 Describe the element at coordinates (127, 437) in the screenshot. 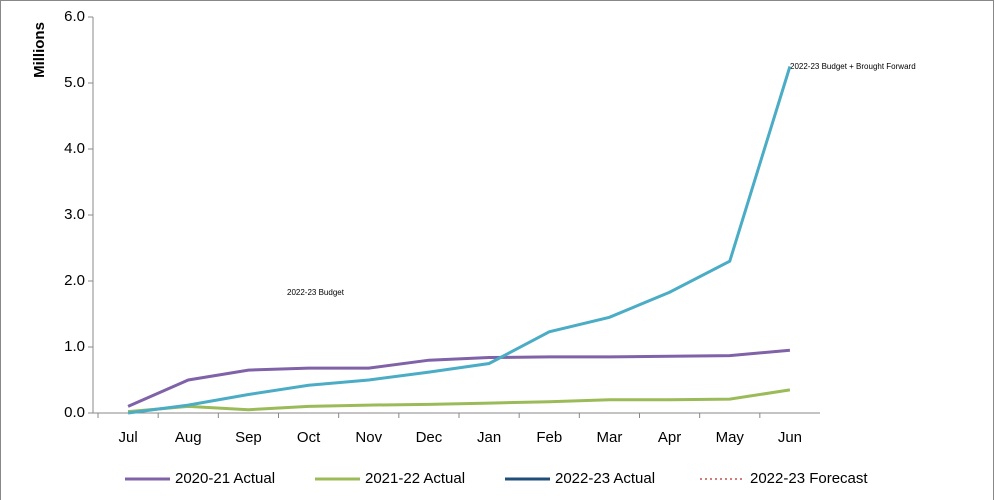

I see `x-tick-label: Jul` at that location.